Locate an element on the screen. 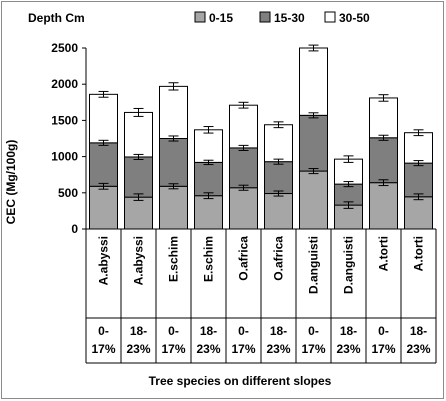  y-tick-label: 500 is located at coordinates (68, 193).